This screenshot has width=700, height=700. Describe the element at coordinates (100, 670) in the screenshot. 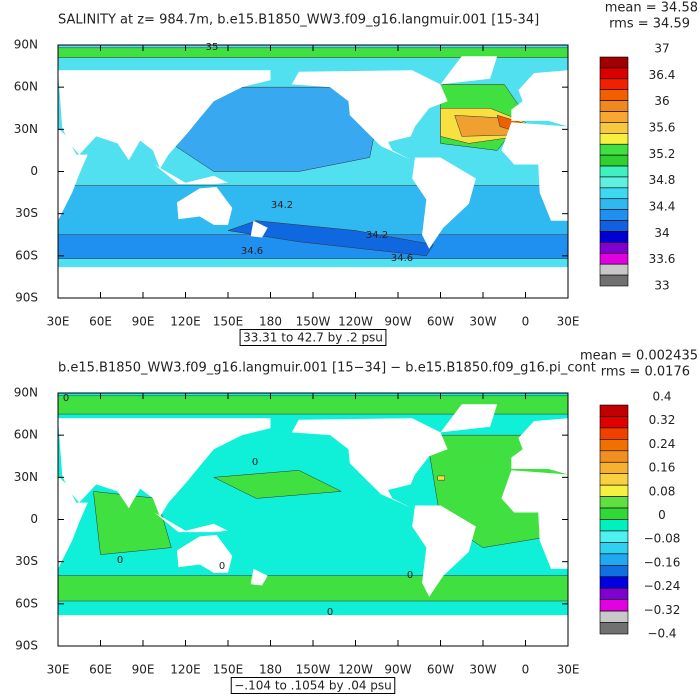

I see `lon-label: 60E` at that location.